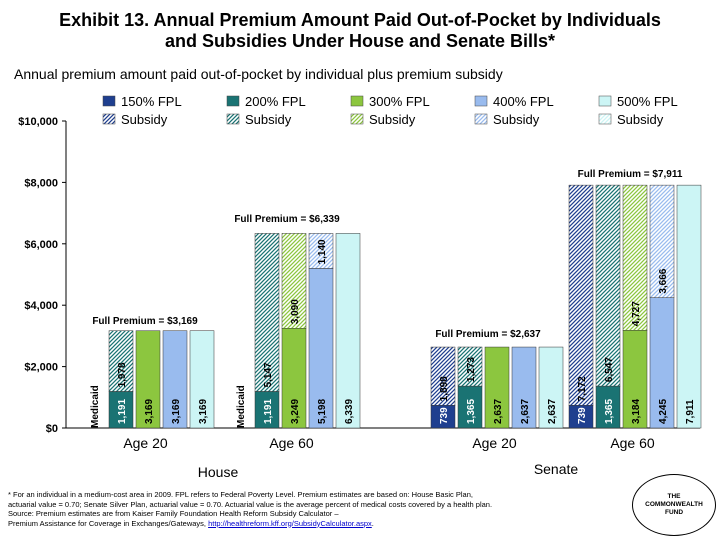 The width and height of the screenshot is (720, 540). Describe the element at coordinates (523, 101) in the screenshot. I see `legend-label: 400% FPL` at that location.